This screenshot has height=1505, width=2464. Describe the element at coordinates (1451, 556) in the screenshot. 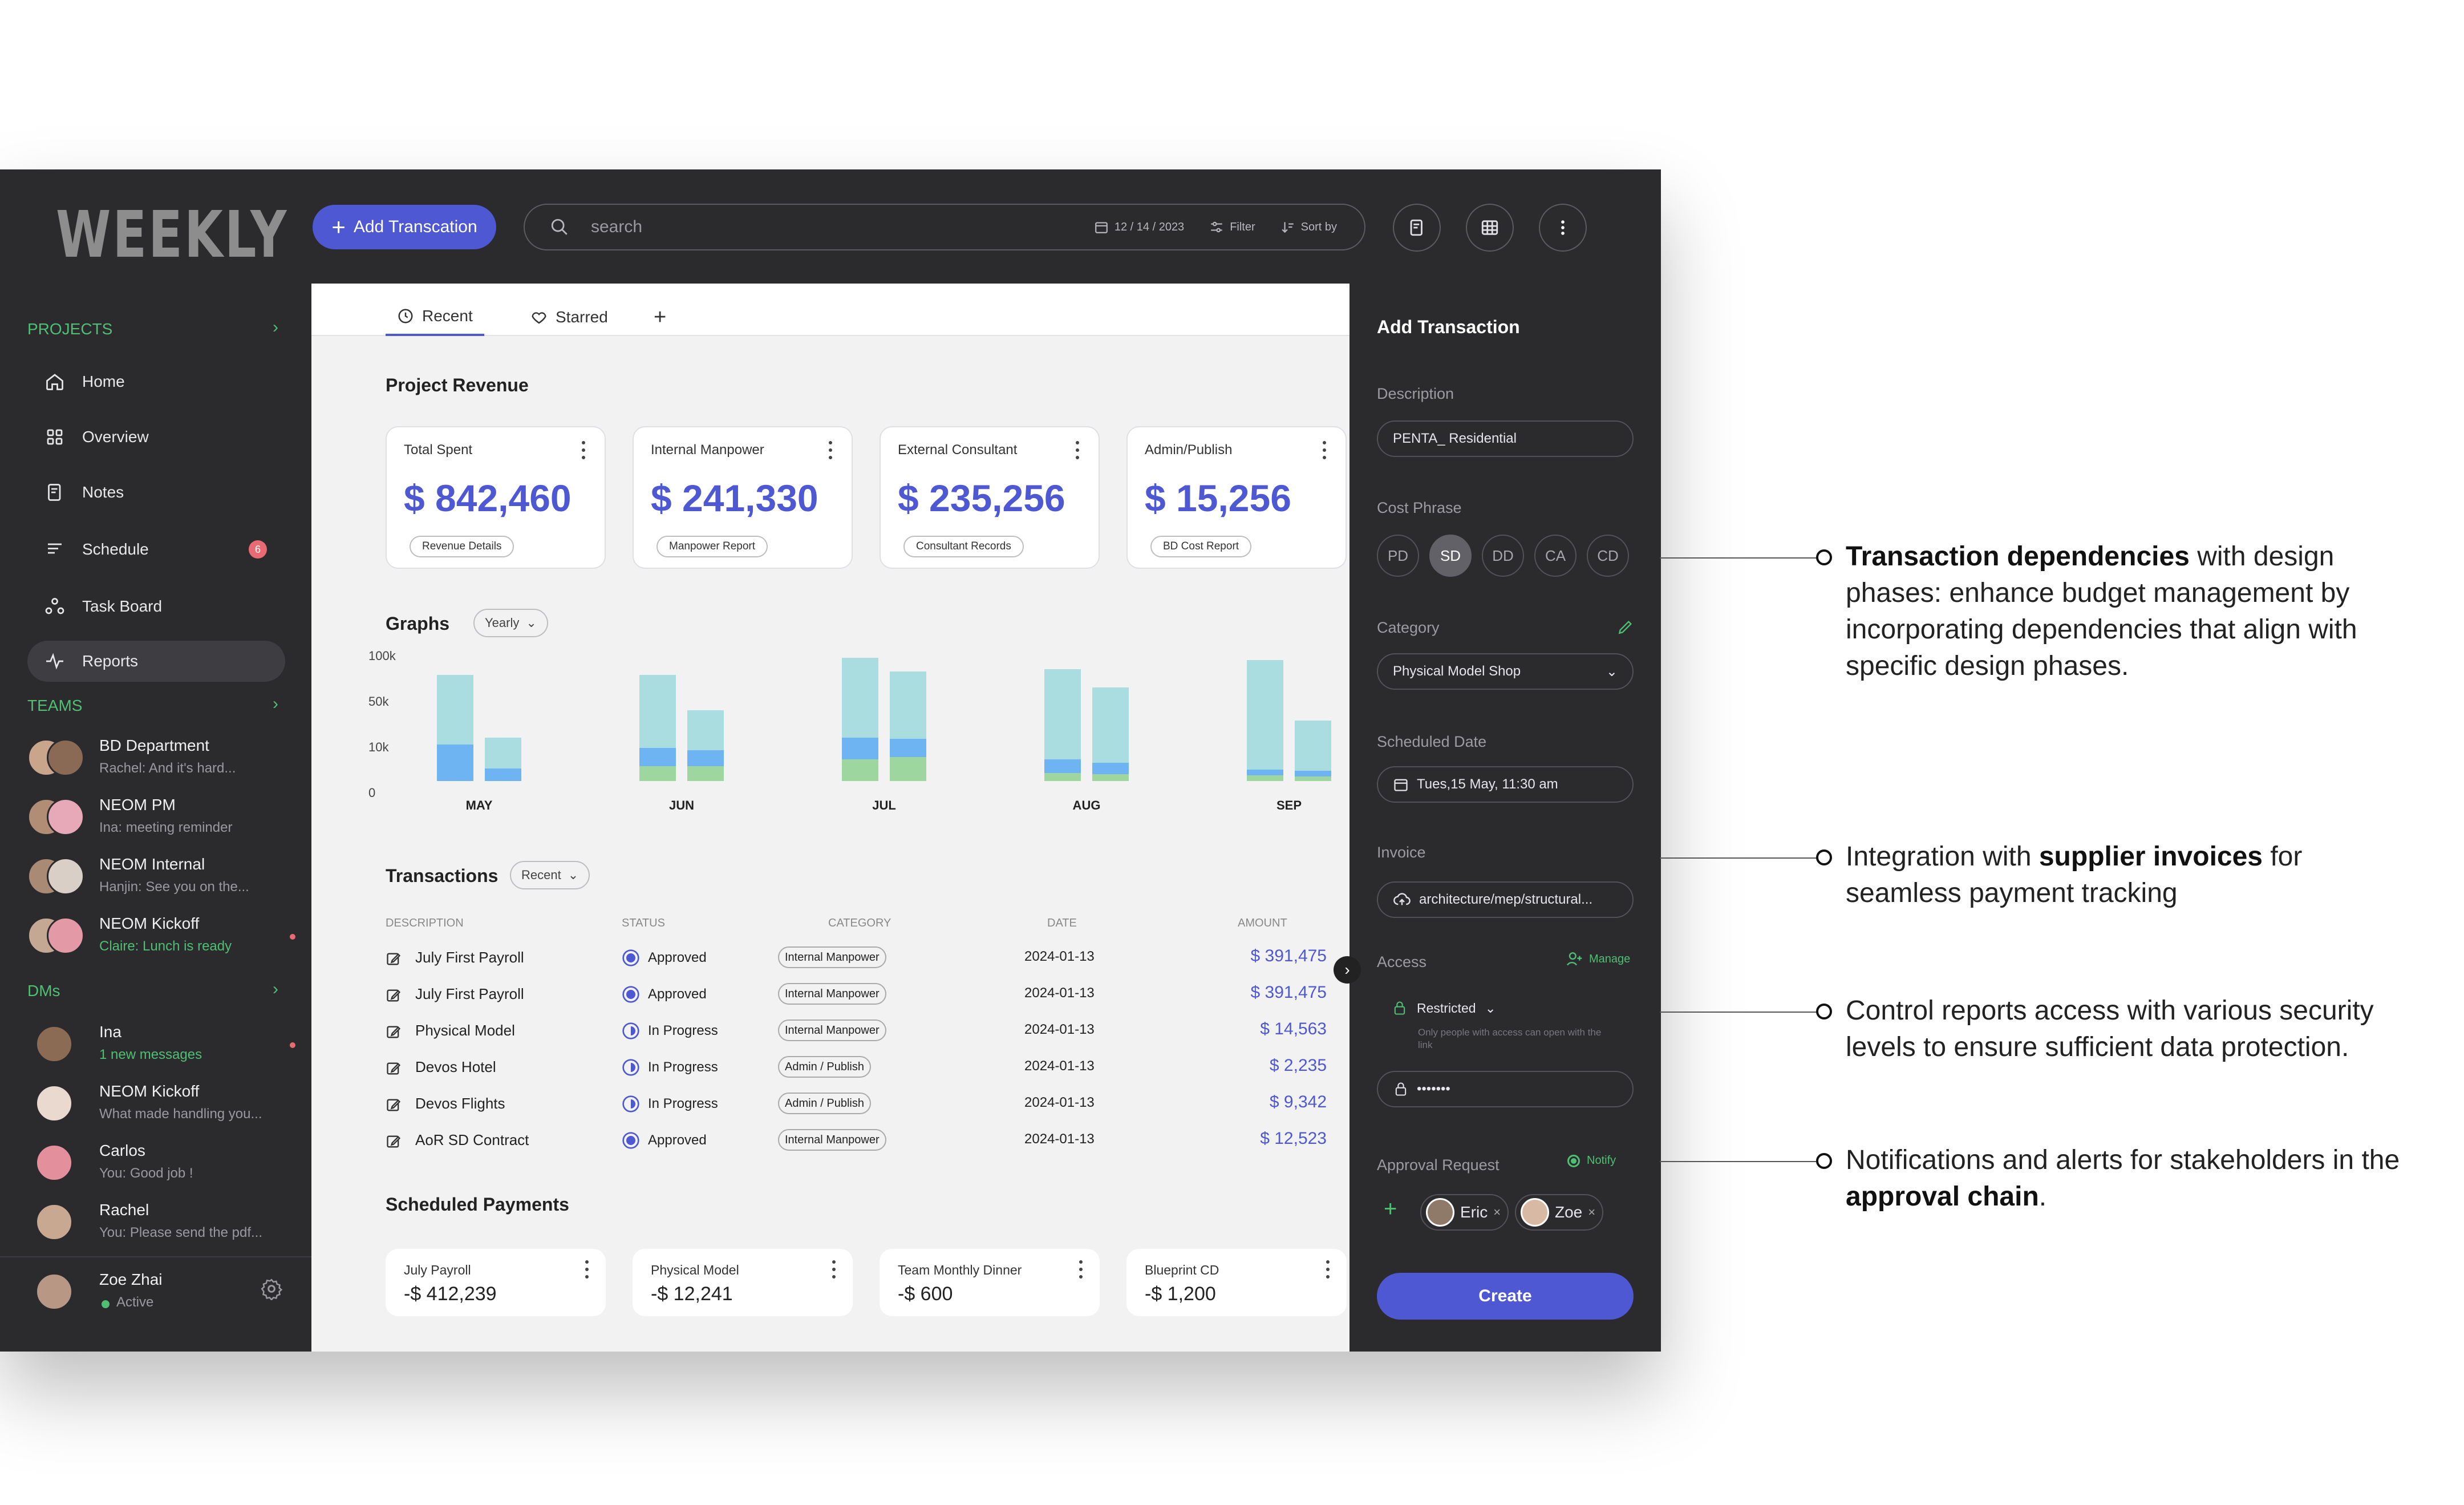

I see `phase-option-selected: SD` at that location.